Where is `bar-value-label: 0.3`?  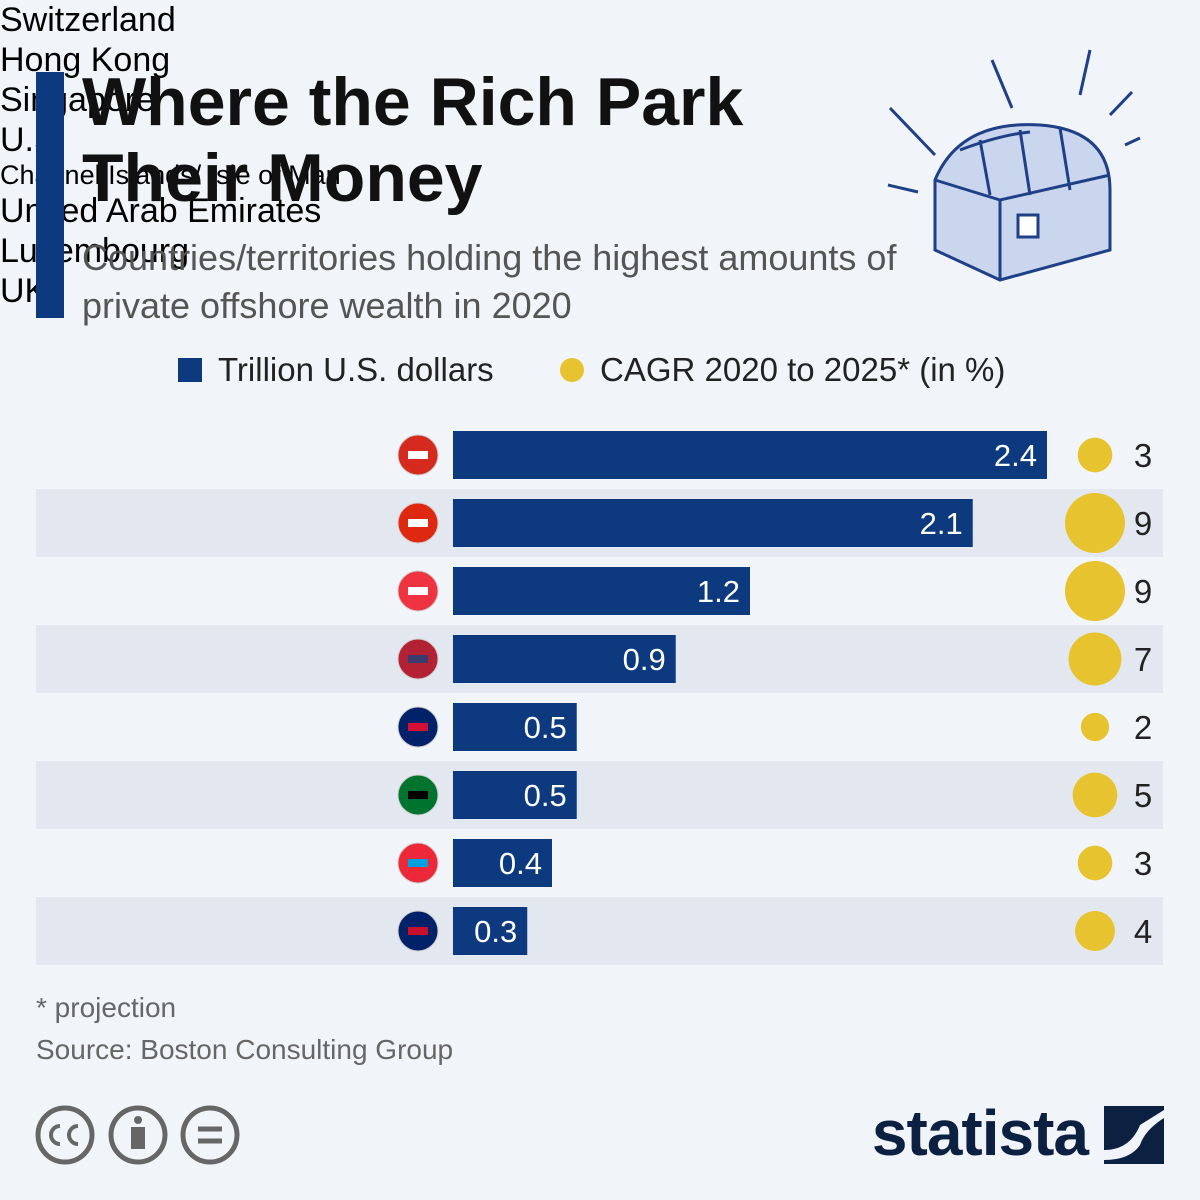
bar-value-label: 0.3 is located at coordinates (495, 931).